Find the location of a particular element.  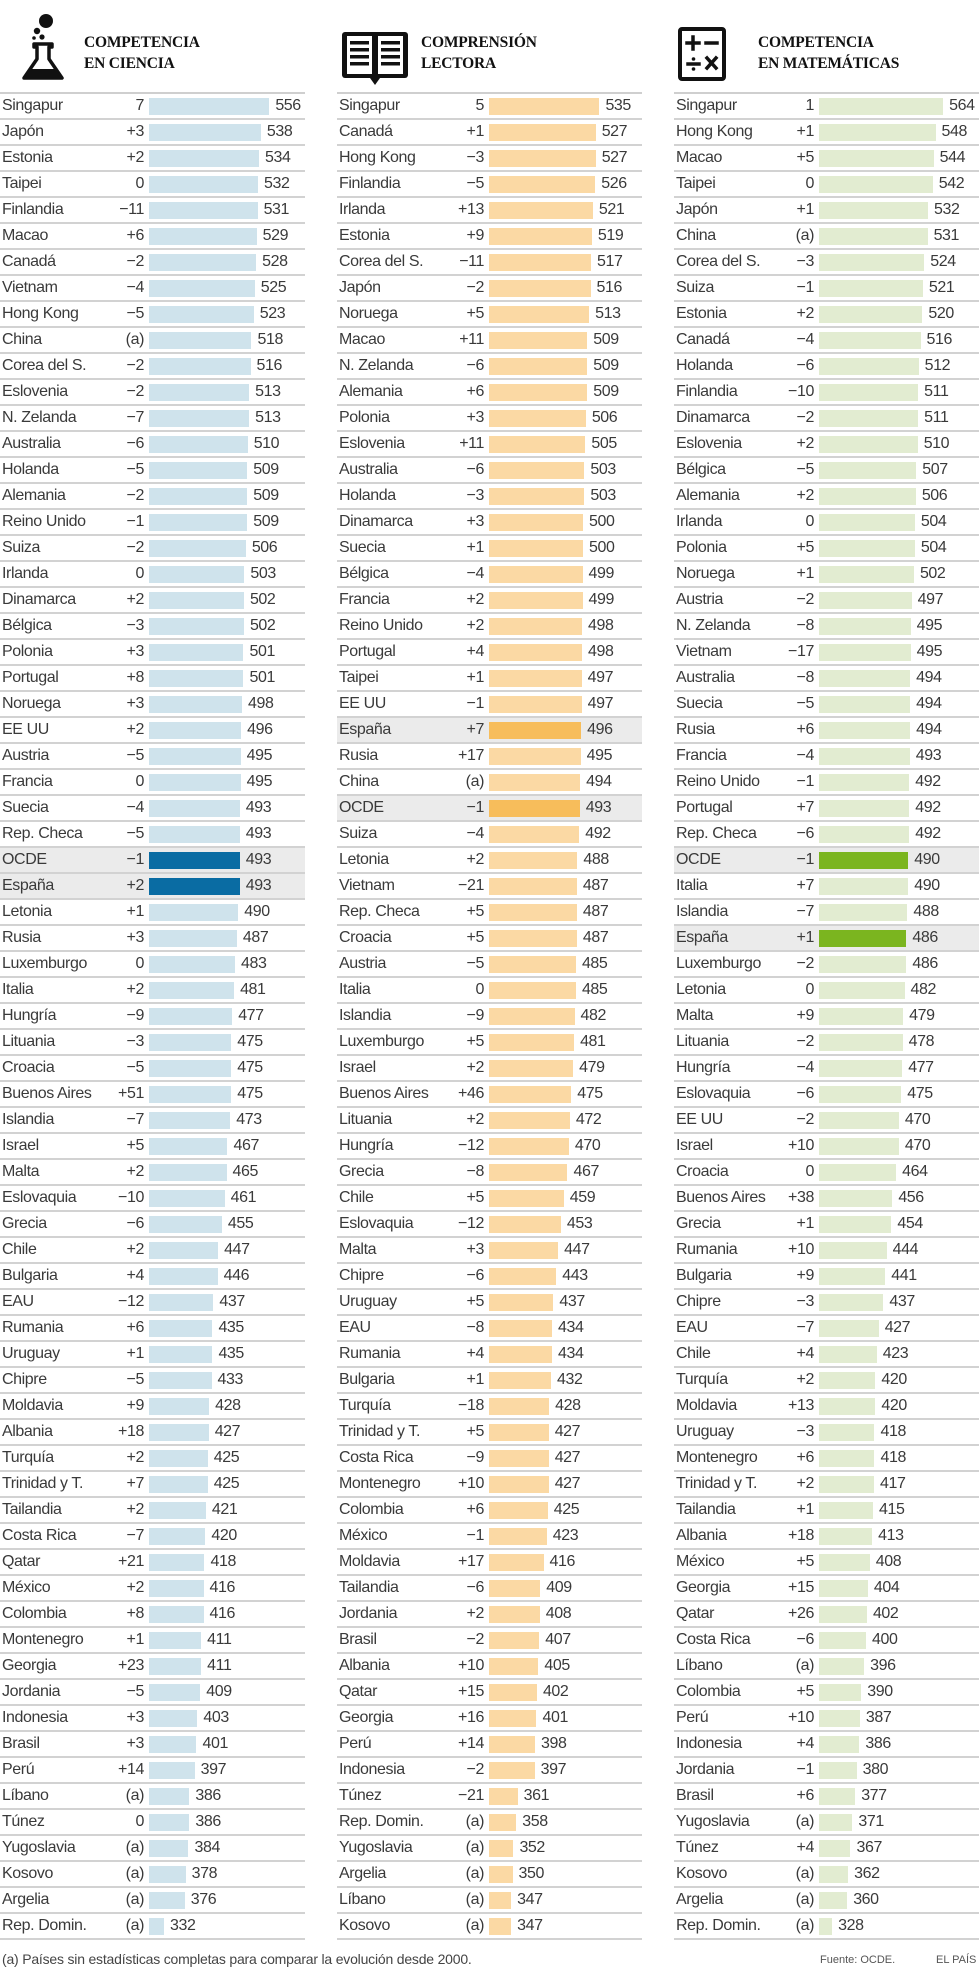

table-row: Bulgaria +1 432 is located at coordinates (489, 1381).